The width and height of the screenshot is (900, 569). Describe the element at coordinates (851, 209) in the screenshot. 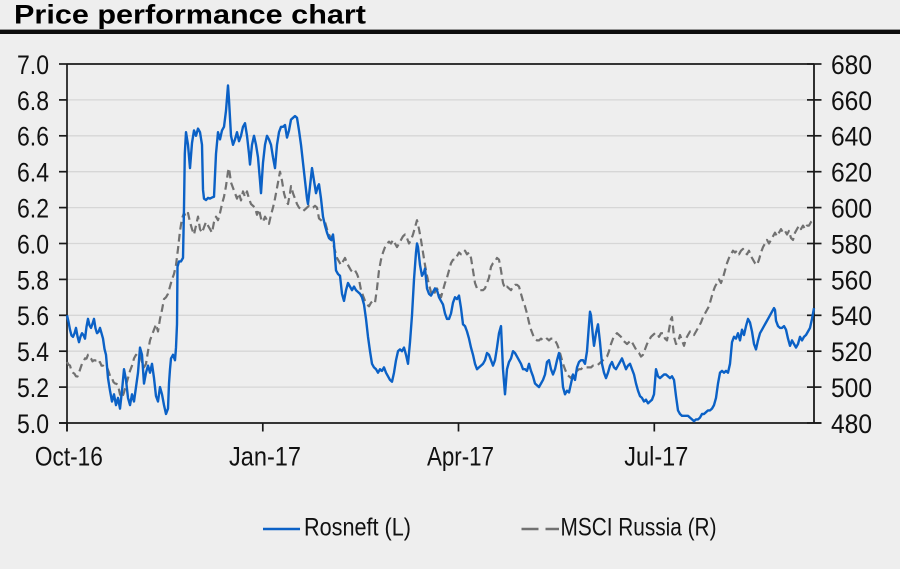

I see `svg-text: 600` at that location.